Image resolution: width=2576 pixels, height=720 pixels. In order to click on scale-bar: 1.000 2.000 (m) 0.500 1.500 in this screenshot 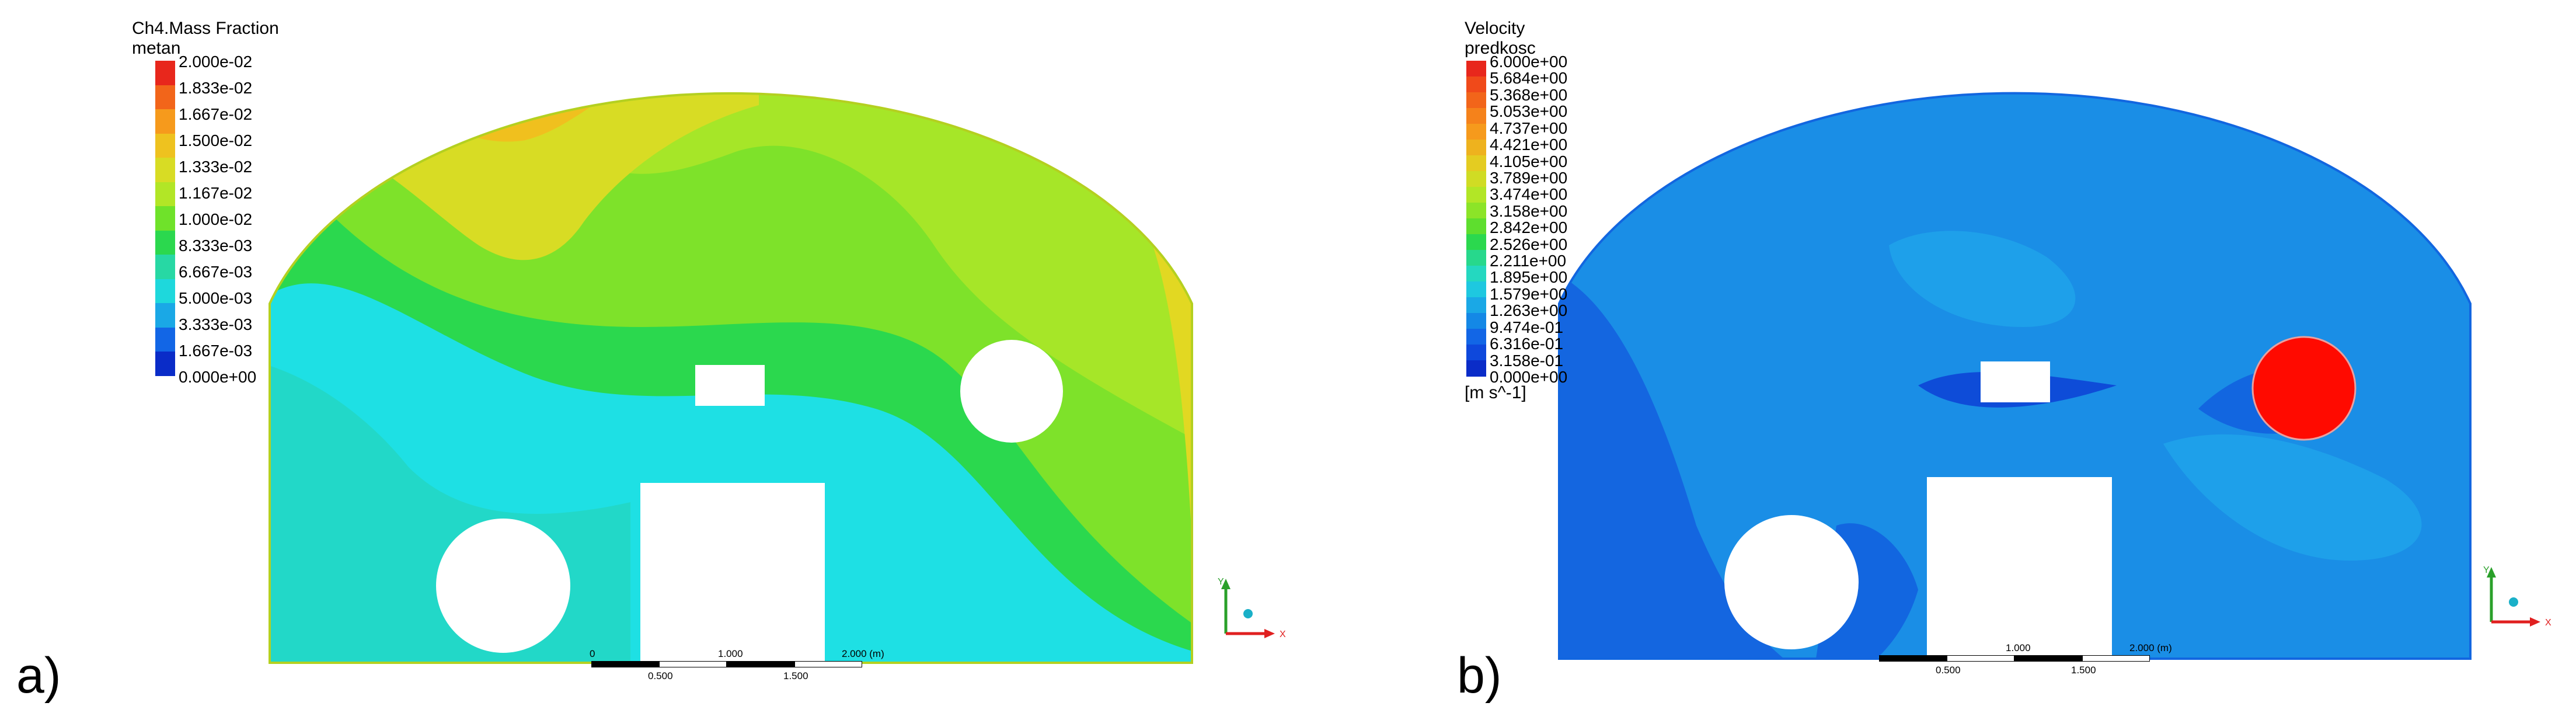, I will do `click(2025, 659)`.